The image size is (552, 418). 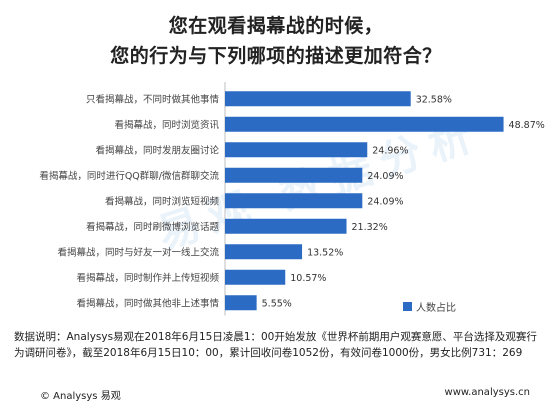 What do you see at coordinates (138, 252) in the screenshot?
I see `category-label: 看揭幕战，同时与好友一对一线上交流` at bounding box center [138, 252].